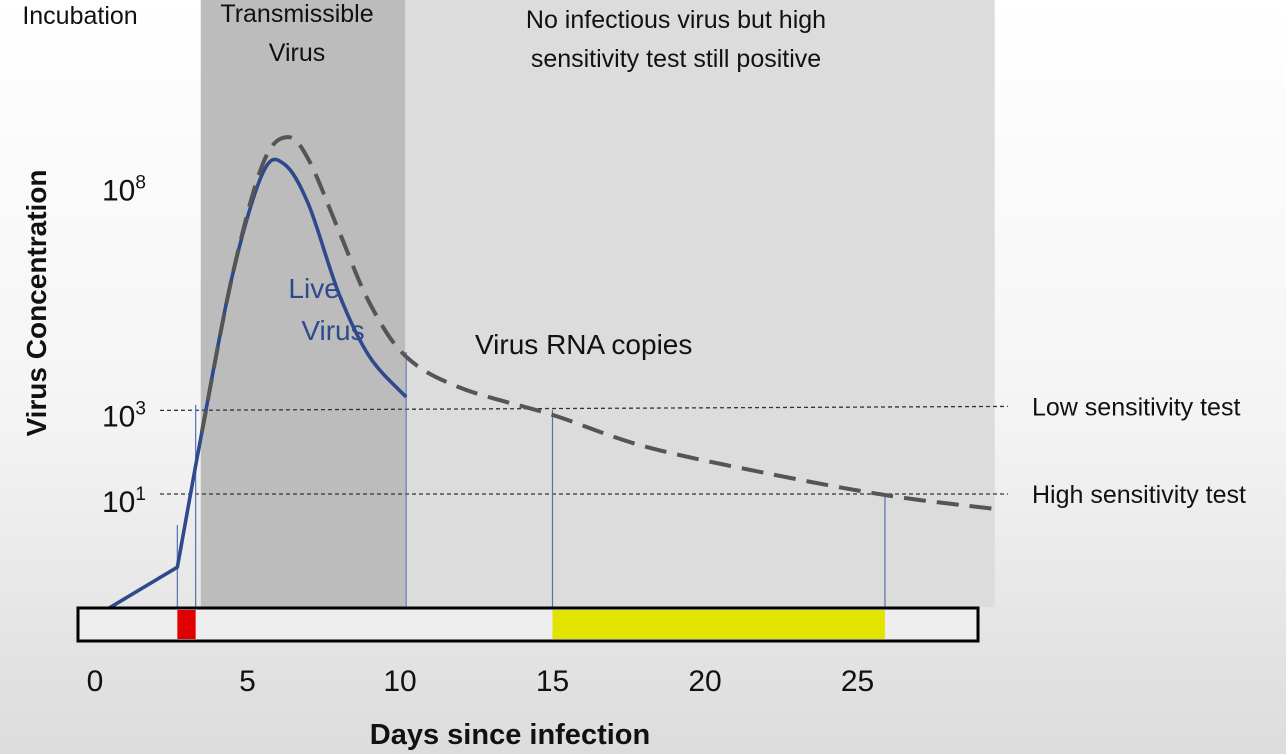  I want to click on region-label-0: Incubation, so click(79, 16).